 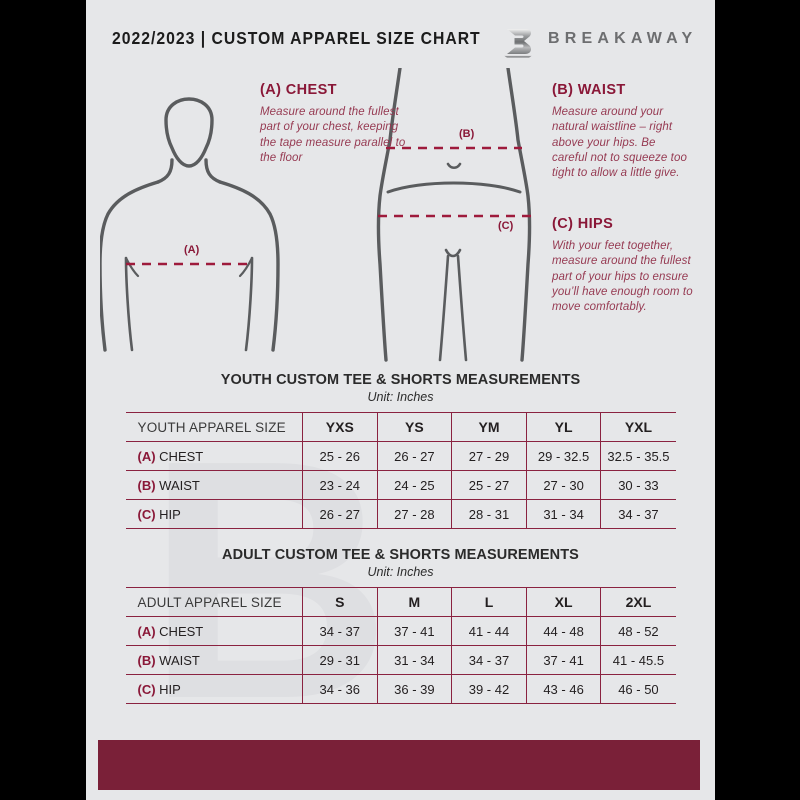 What do you see at coordinates (414, 689) in the screenshot?
I see `measurement-cell: 36 - 39` at bounding box center [414, 689].